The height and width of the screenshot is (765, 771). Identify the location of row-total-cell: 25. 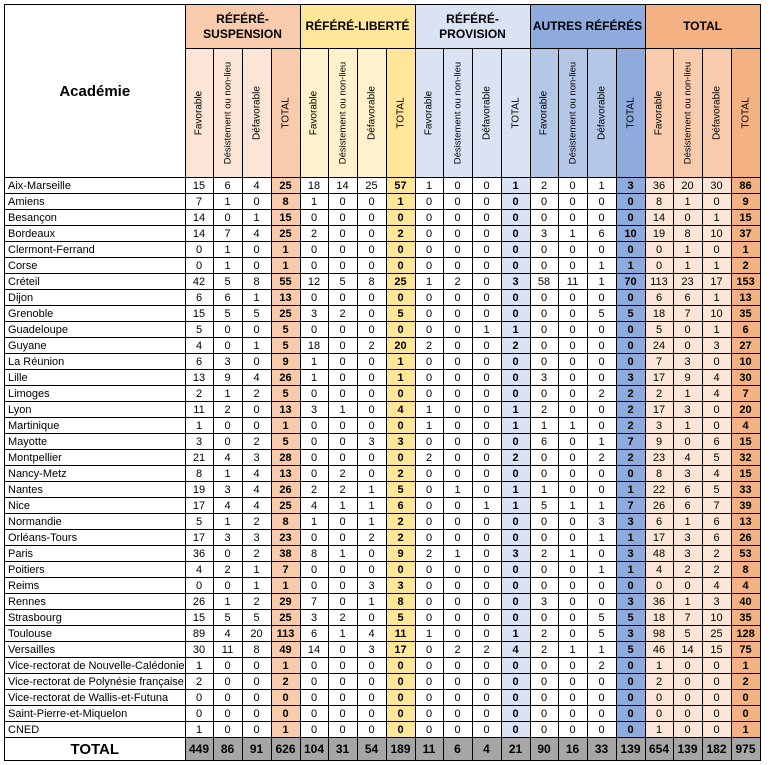
(285, 313).